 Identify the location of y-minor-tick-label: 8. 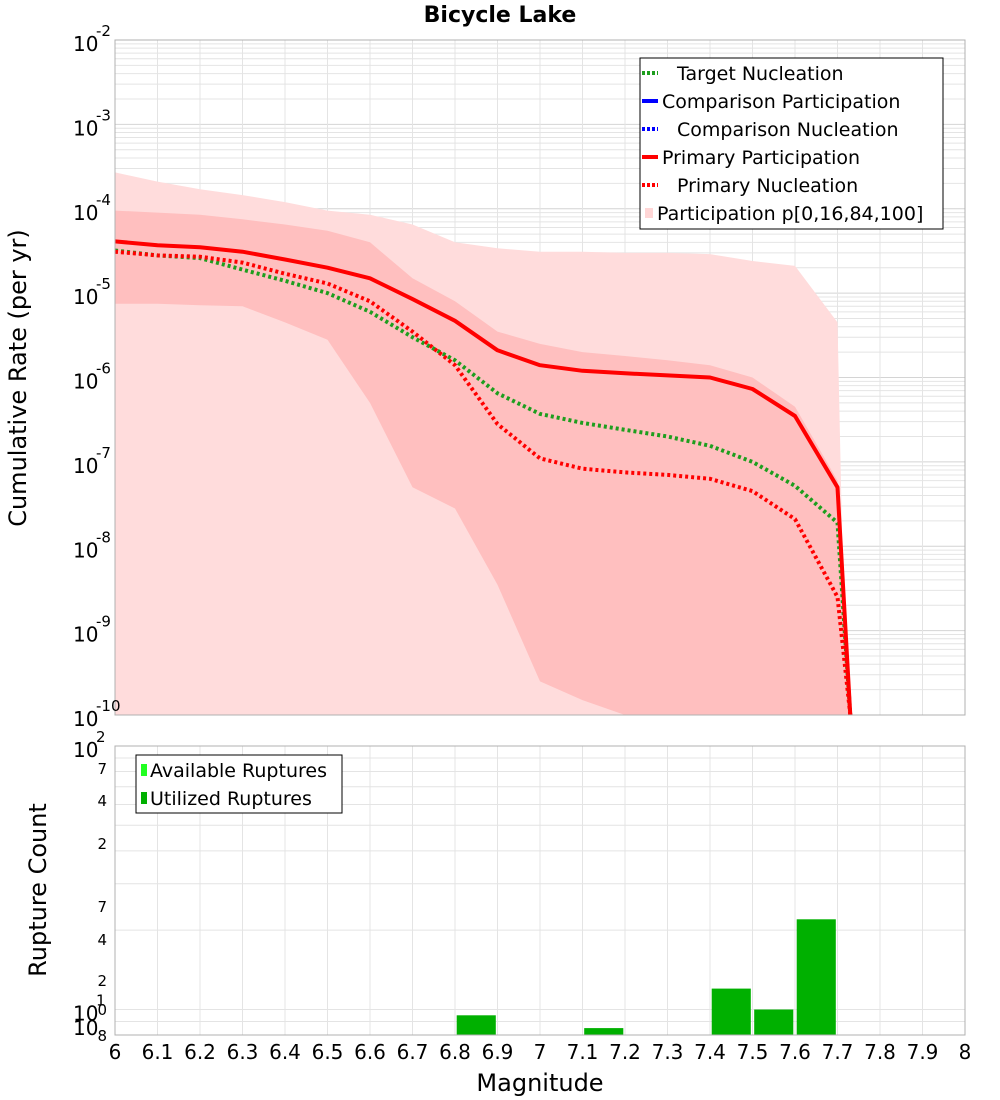
(102, 1036).